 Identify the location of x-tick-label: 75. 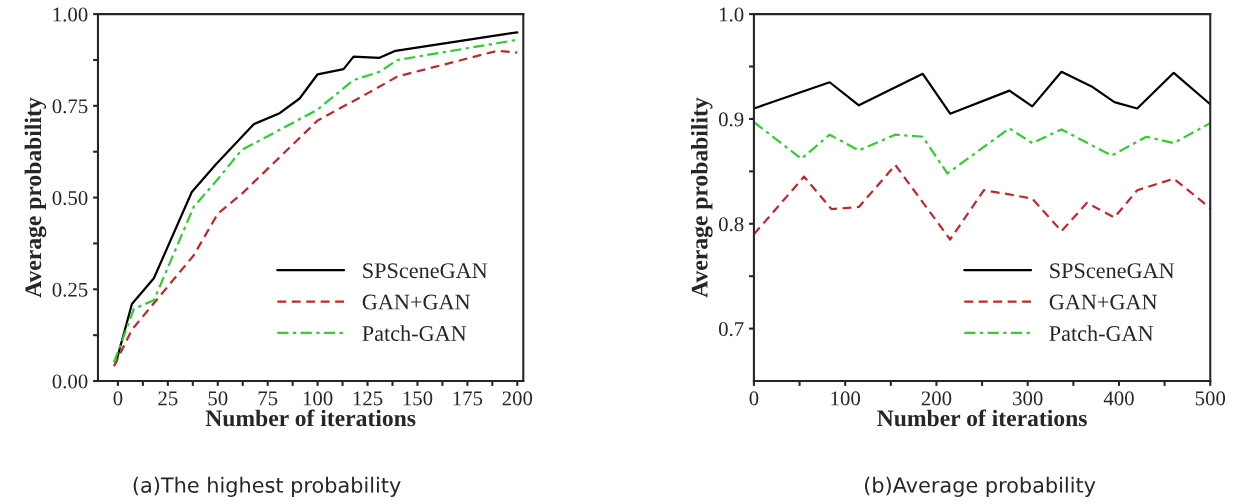
(268, 398).